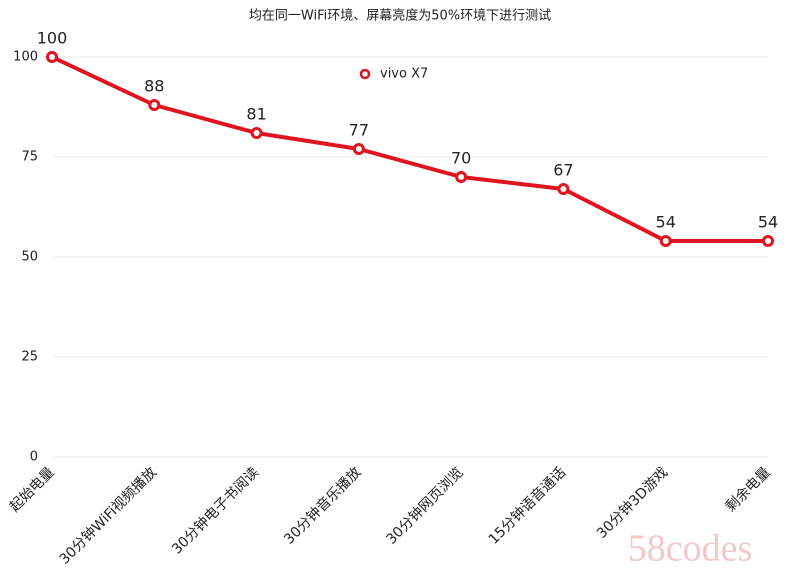  I want to click on data-label: 77, so click(359, 130).